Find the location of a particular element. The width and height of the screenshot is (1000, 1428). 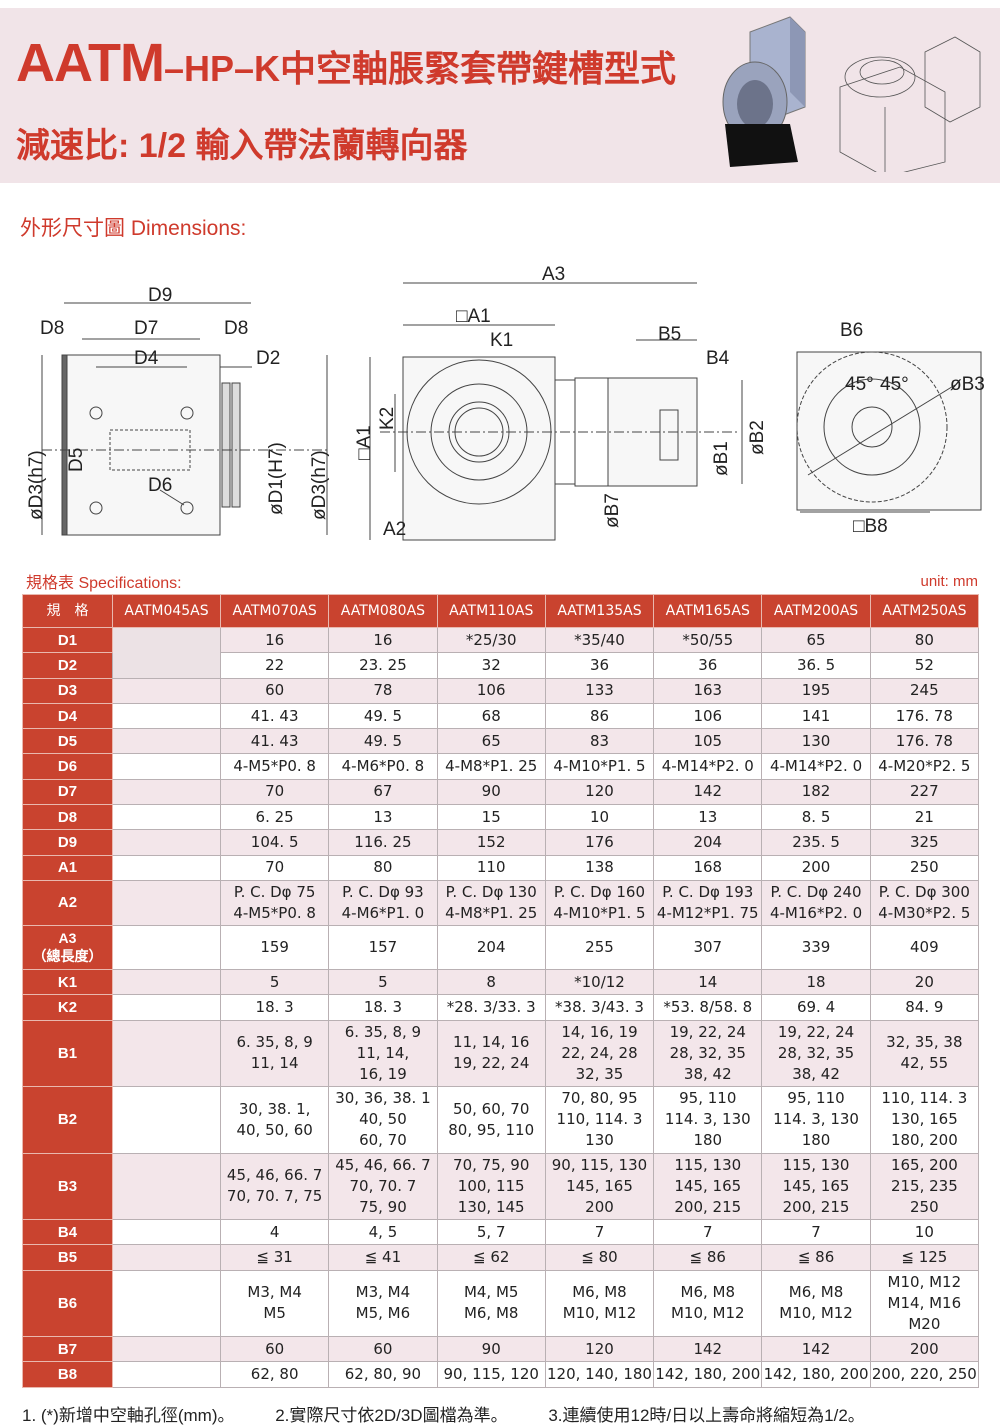

table-cell: 18 is located at coordinates (816, 982).